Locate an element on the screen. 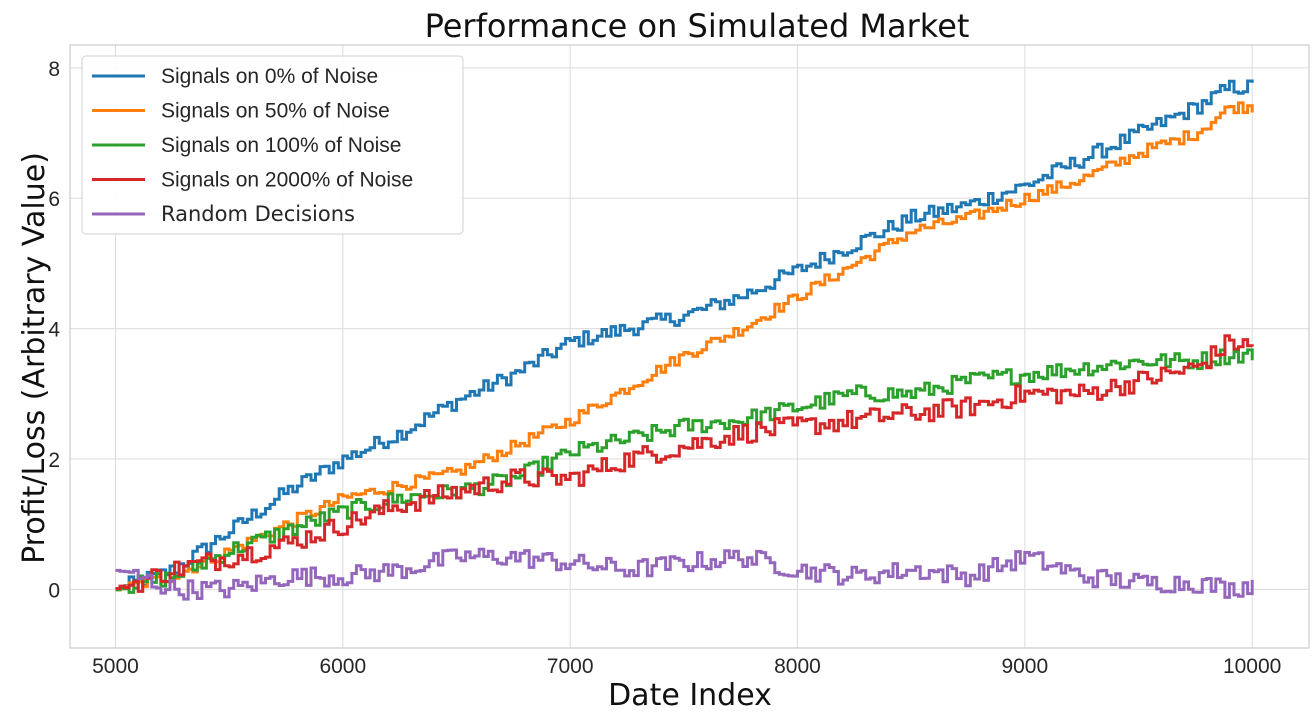  legend-box is located at coordinates (272, 145).